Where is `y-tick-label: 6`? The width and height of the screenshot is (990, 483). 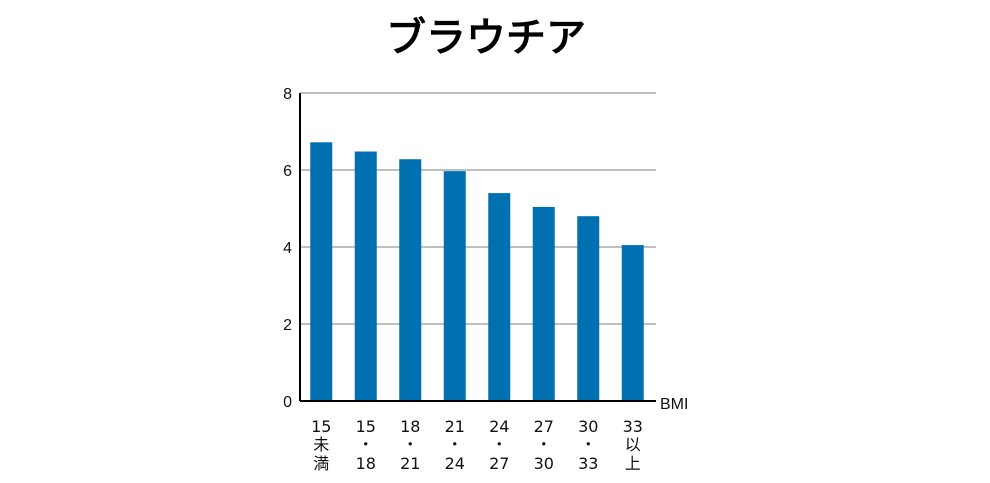 y-tick-label: 6 is located at coordinates (287, 171).